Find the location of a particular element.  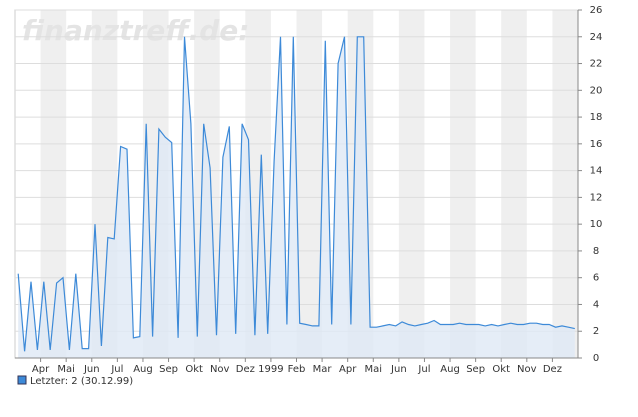

y-tick-label: 2 is located at coordinates (596, 331).